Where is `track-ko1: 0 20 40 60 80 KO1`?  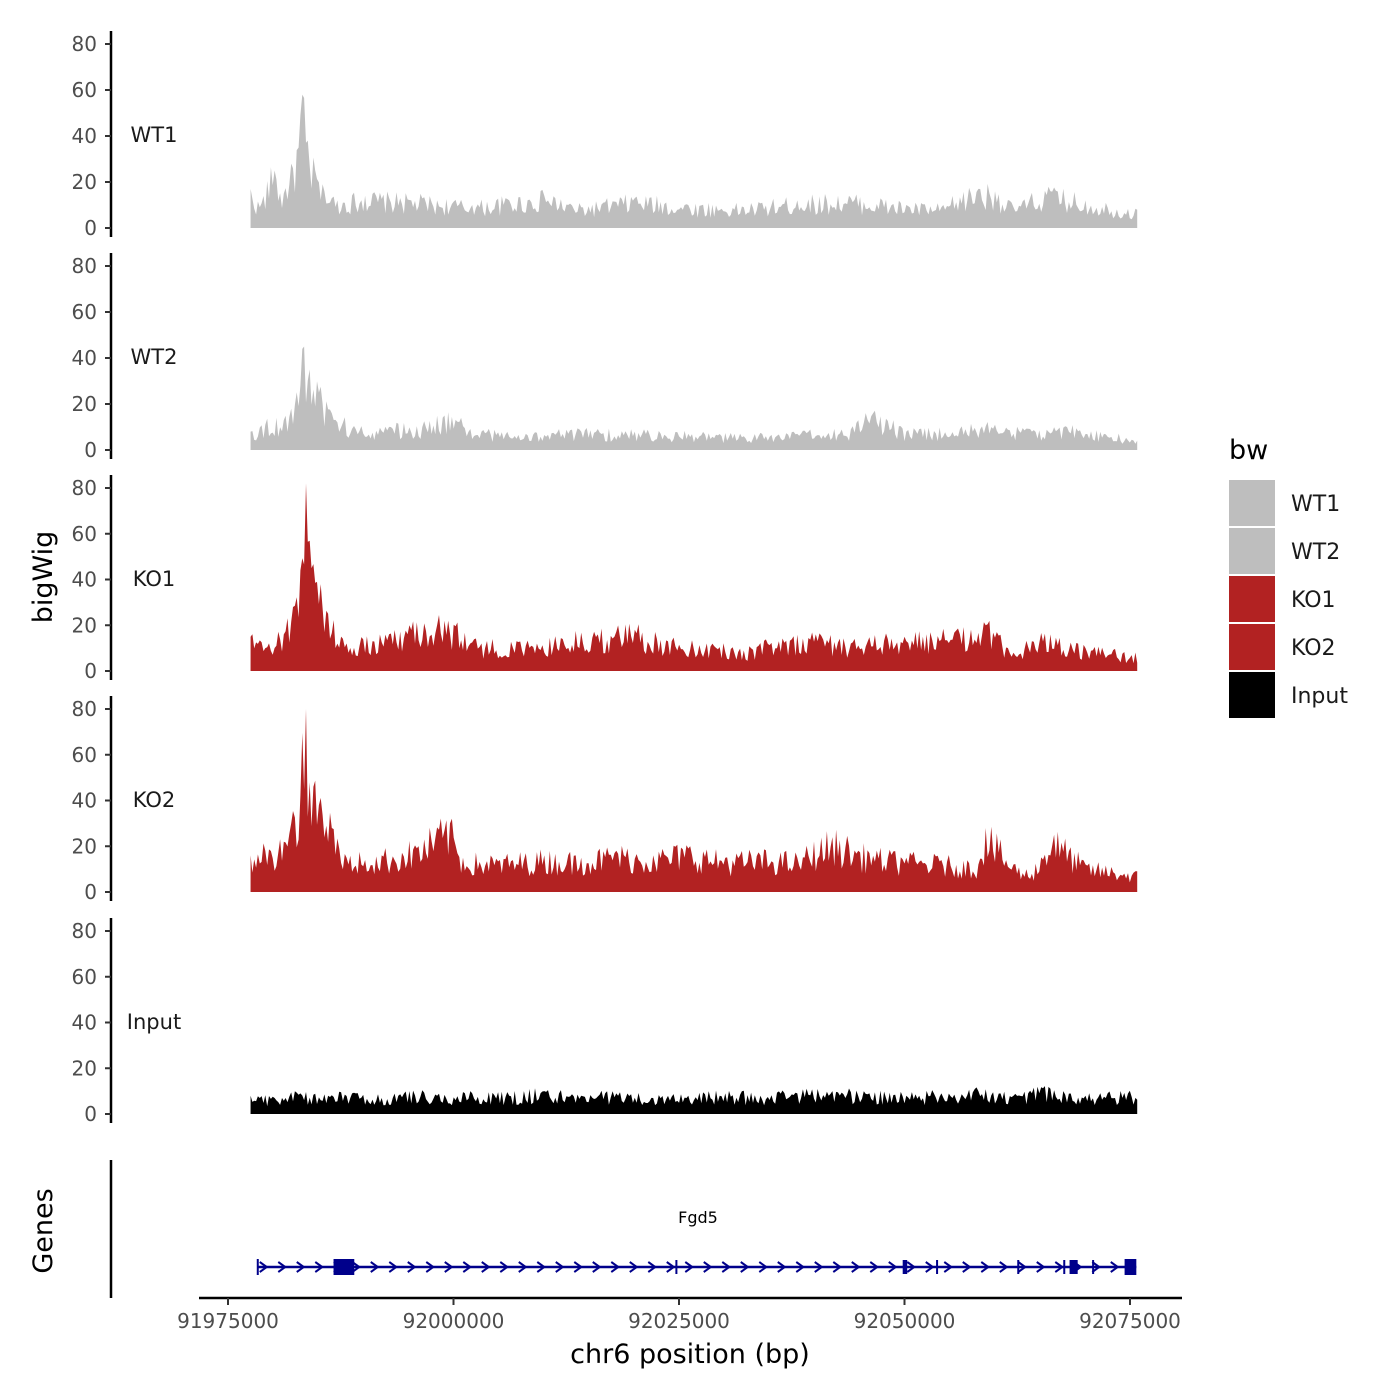 track-ko1: 0 20 40 60 80 KO1 is located at coordinates (605, 579).